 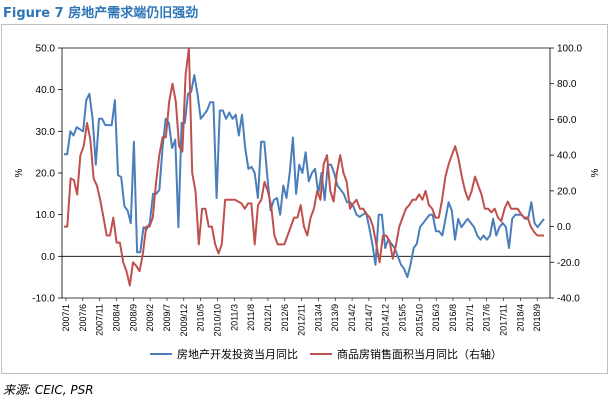 What do you see at coordinates (43, 299) in the screenshot?
I see `left-tick-label: -10.0` at bounding box center [43, 299].